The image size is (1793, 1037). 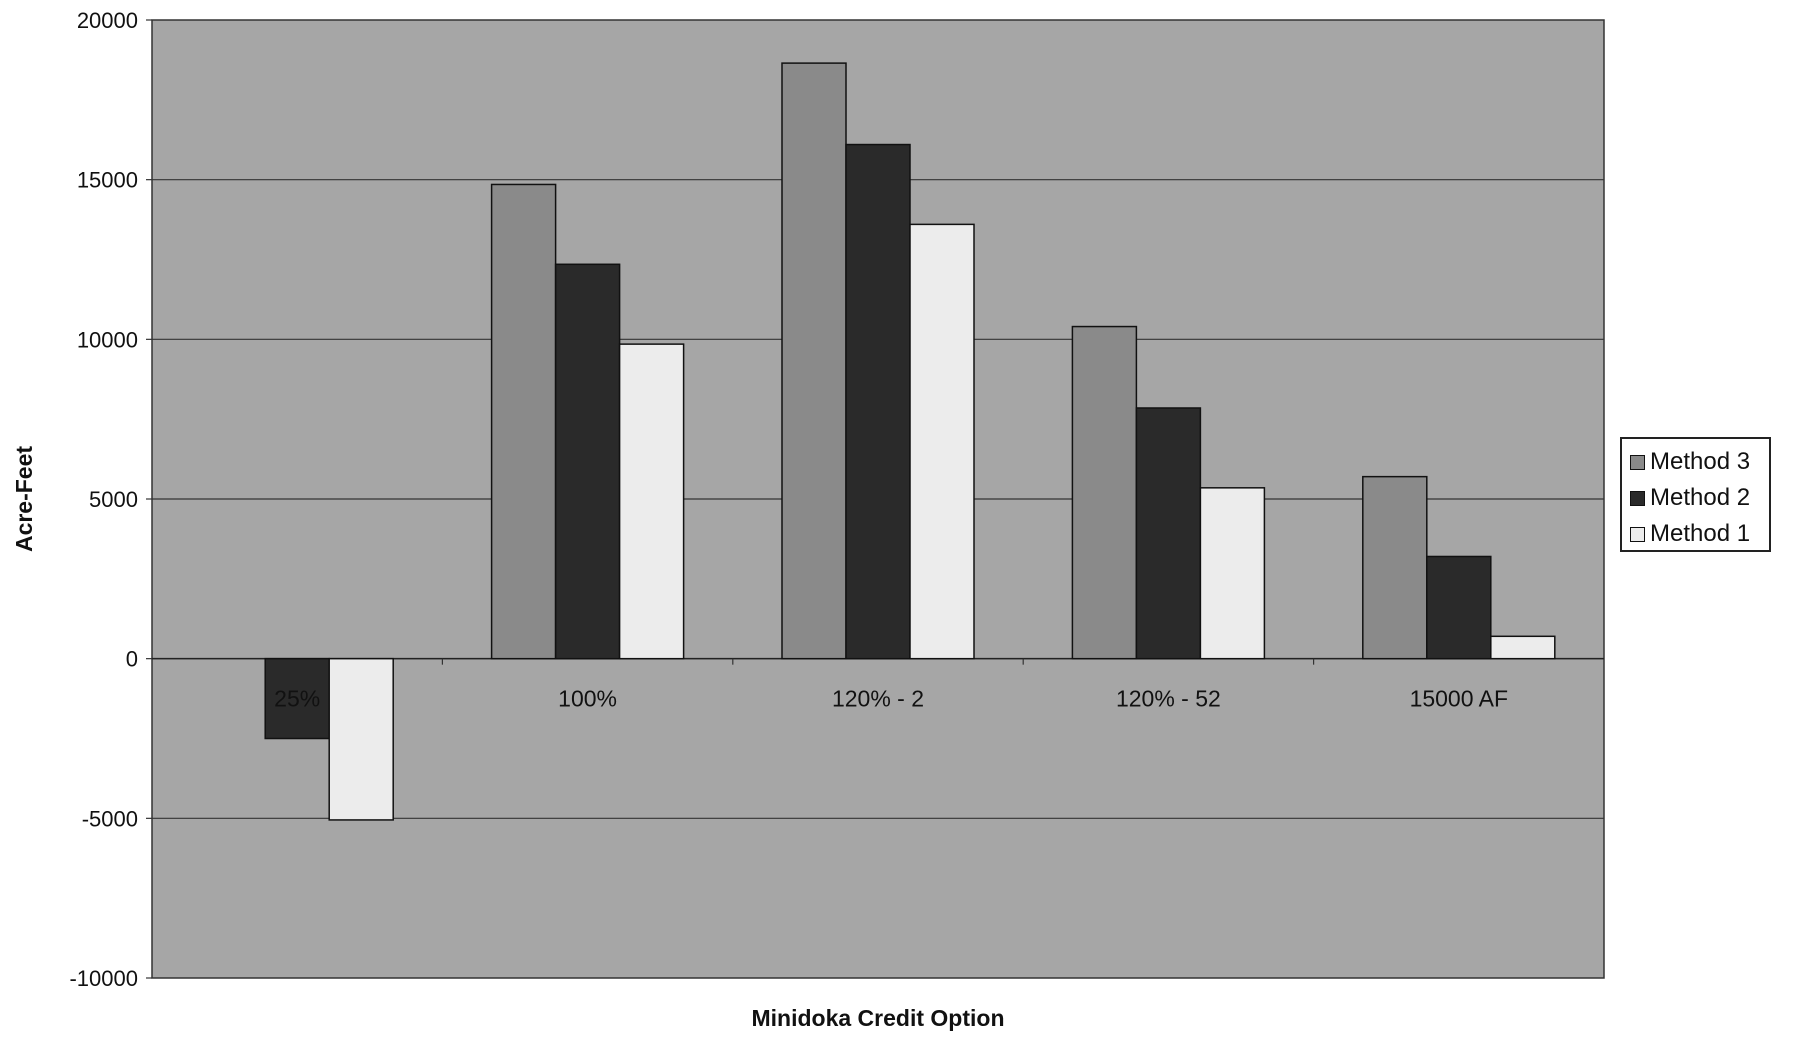 What do you see at coordinates (878, 1018) in the screenshot?
I see `x-axis-title: Minidoka Credit Option` at bounding box center [878, 1018].